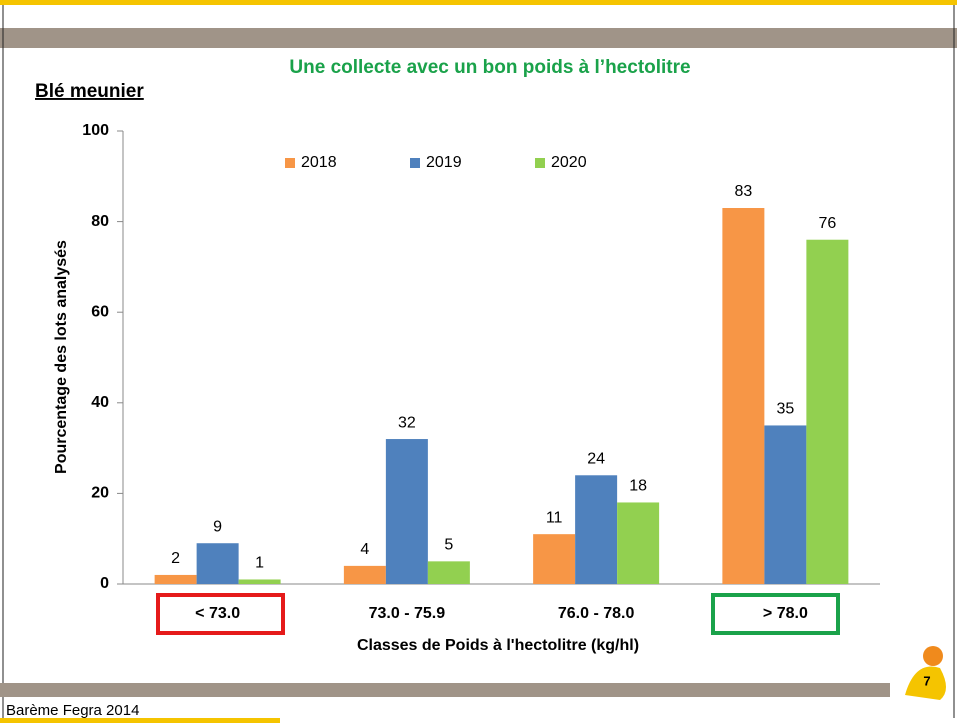 The image size is (957, 723). What do you see at coordinates (785, 613) in the screenshot?
I see `x-tick-label: > 78.0` at bounding box center [785, 613].